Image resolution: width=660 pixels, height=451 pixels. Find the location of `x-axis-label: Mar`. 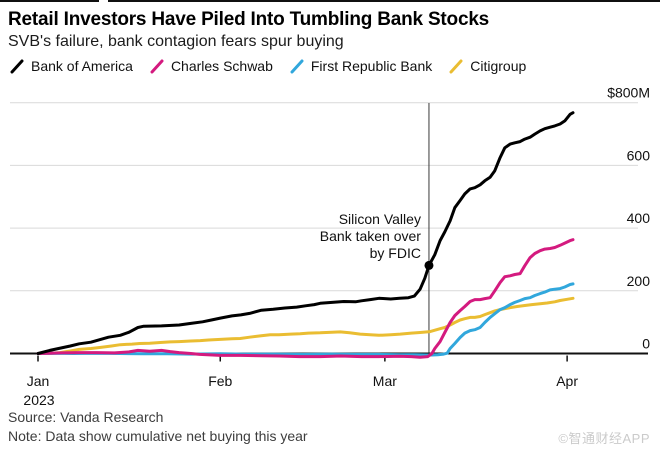

x-axis-label: Mar is located at coordinates (385, 381).